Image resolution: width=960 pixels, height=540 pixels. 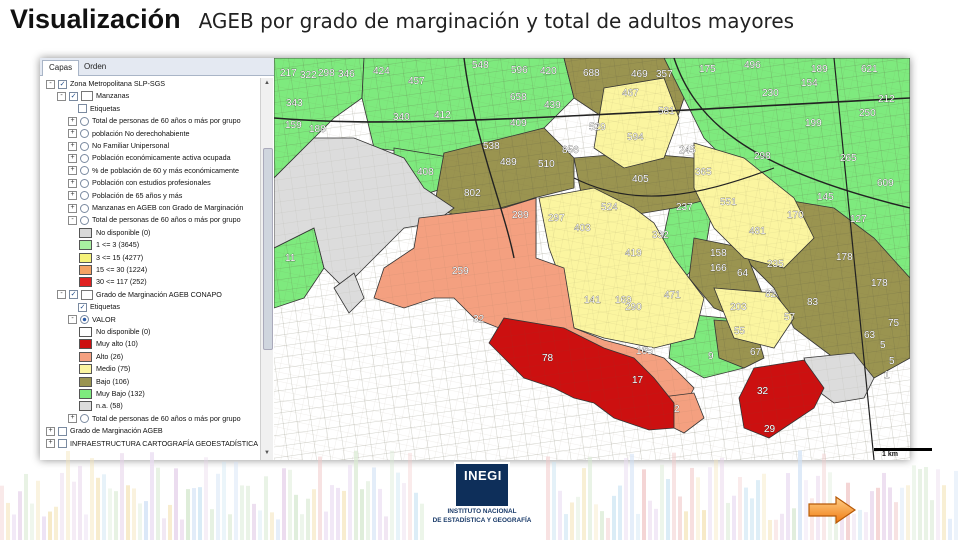 I want to click on legend-item: 15 <= 30 (1224), so click(x=113, y=270).